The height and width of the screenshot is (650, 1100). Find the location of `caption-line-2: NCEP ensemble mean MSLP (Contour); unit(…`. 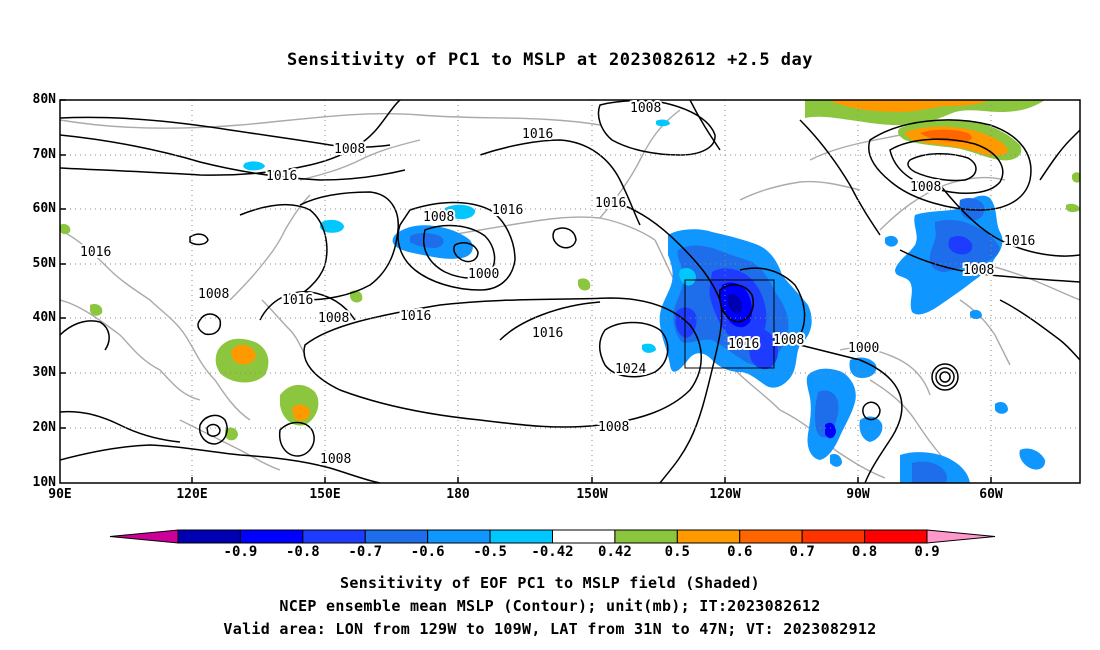

caption-line-2: NCEP ensemble mean MSLP (Contour); unit(… is located at coordinates (550, 606).